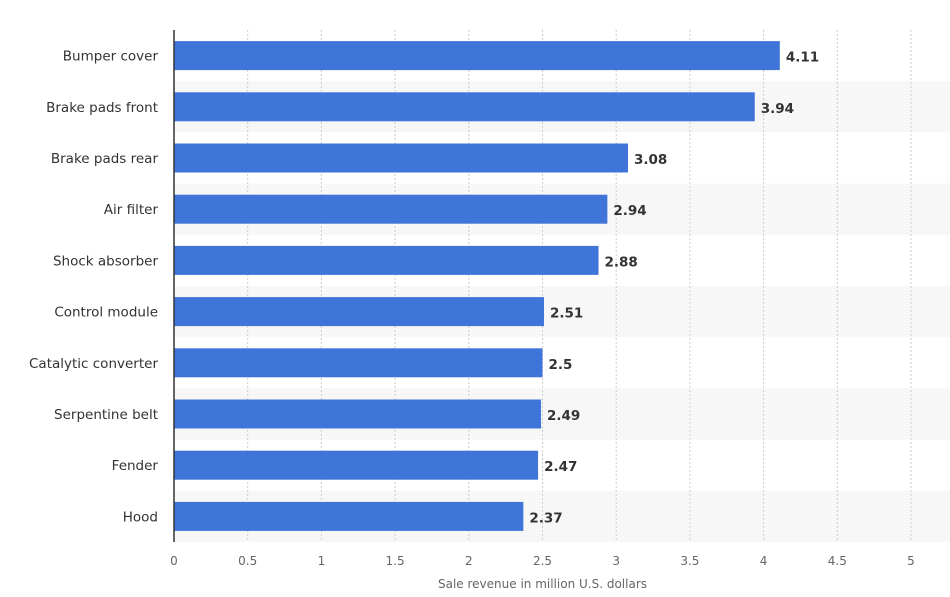  I want to click on data-label: 2.49, so click(563, 416).